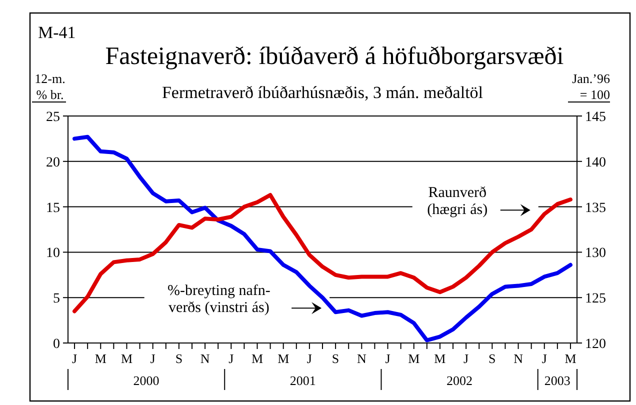  Describe the element at coordinates (459, 380) in the screenshot. I see `text: 2002` at that location.